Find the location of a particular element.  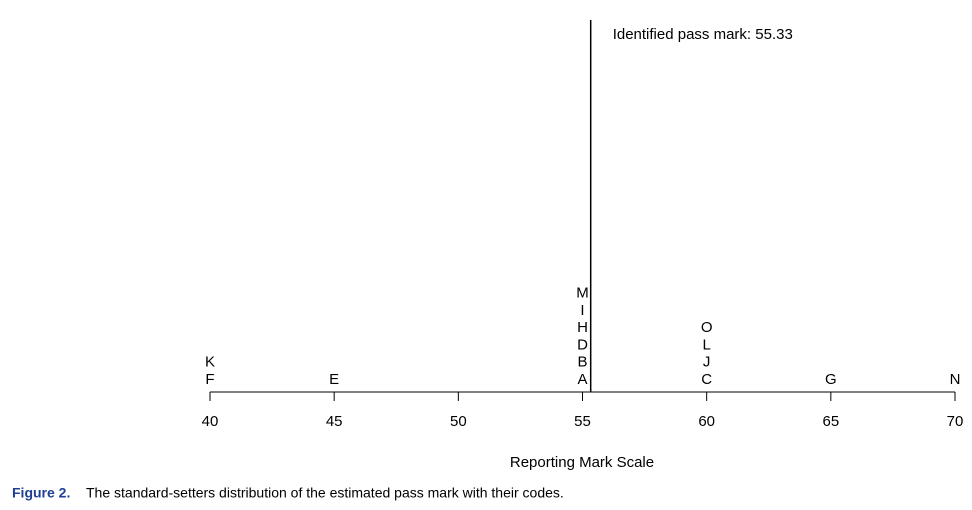

code-letter: L is located at coordinates (706, 344).